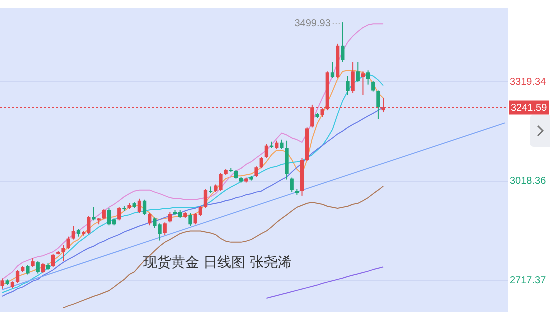 This screenshot has width=550, height=320. I want to click on ref-line-label: 3241.59, so click(529, 108).